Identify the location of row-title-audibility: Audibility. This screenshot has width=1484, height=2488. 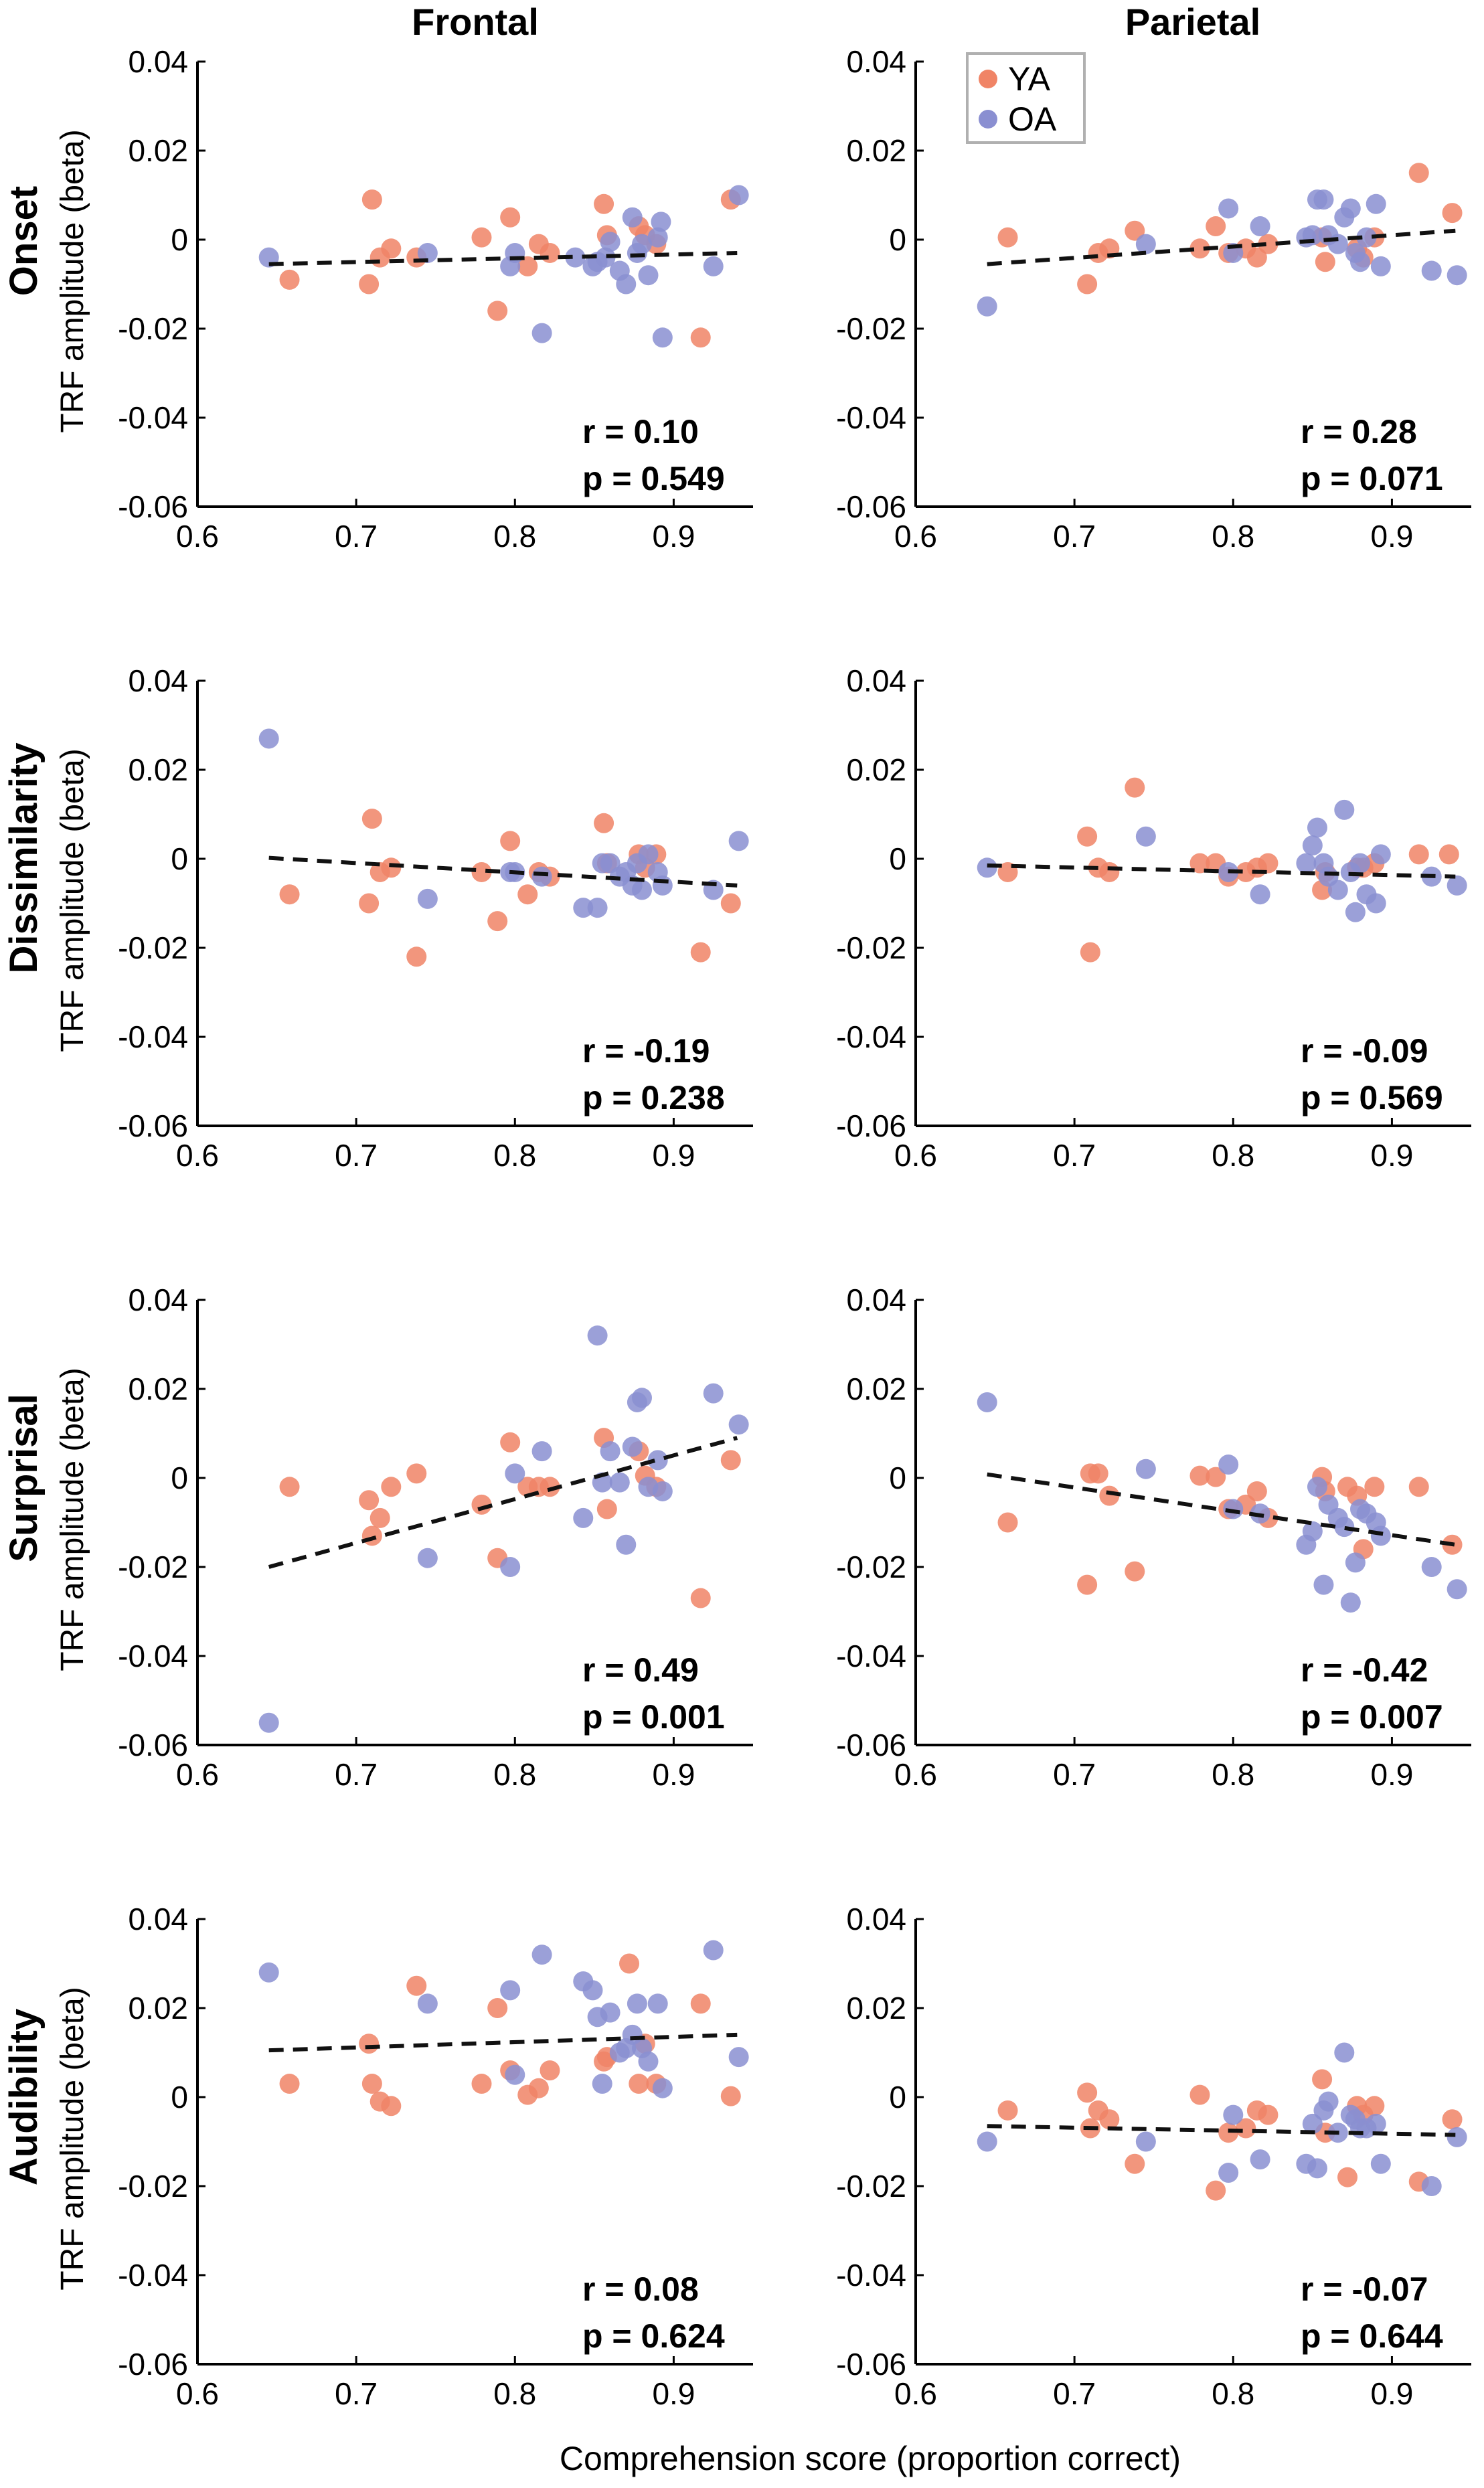
(24, 2097).